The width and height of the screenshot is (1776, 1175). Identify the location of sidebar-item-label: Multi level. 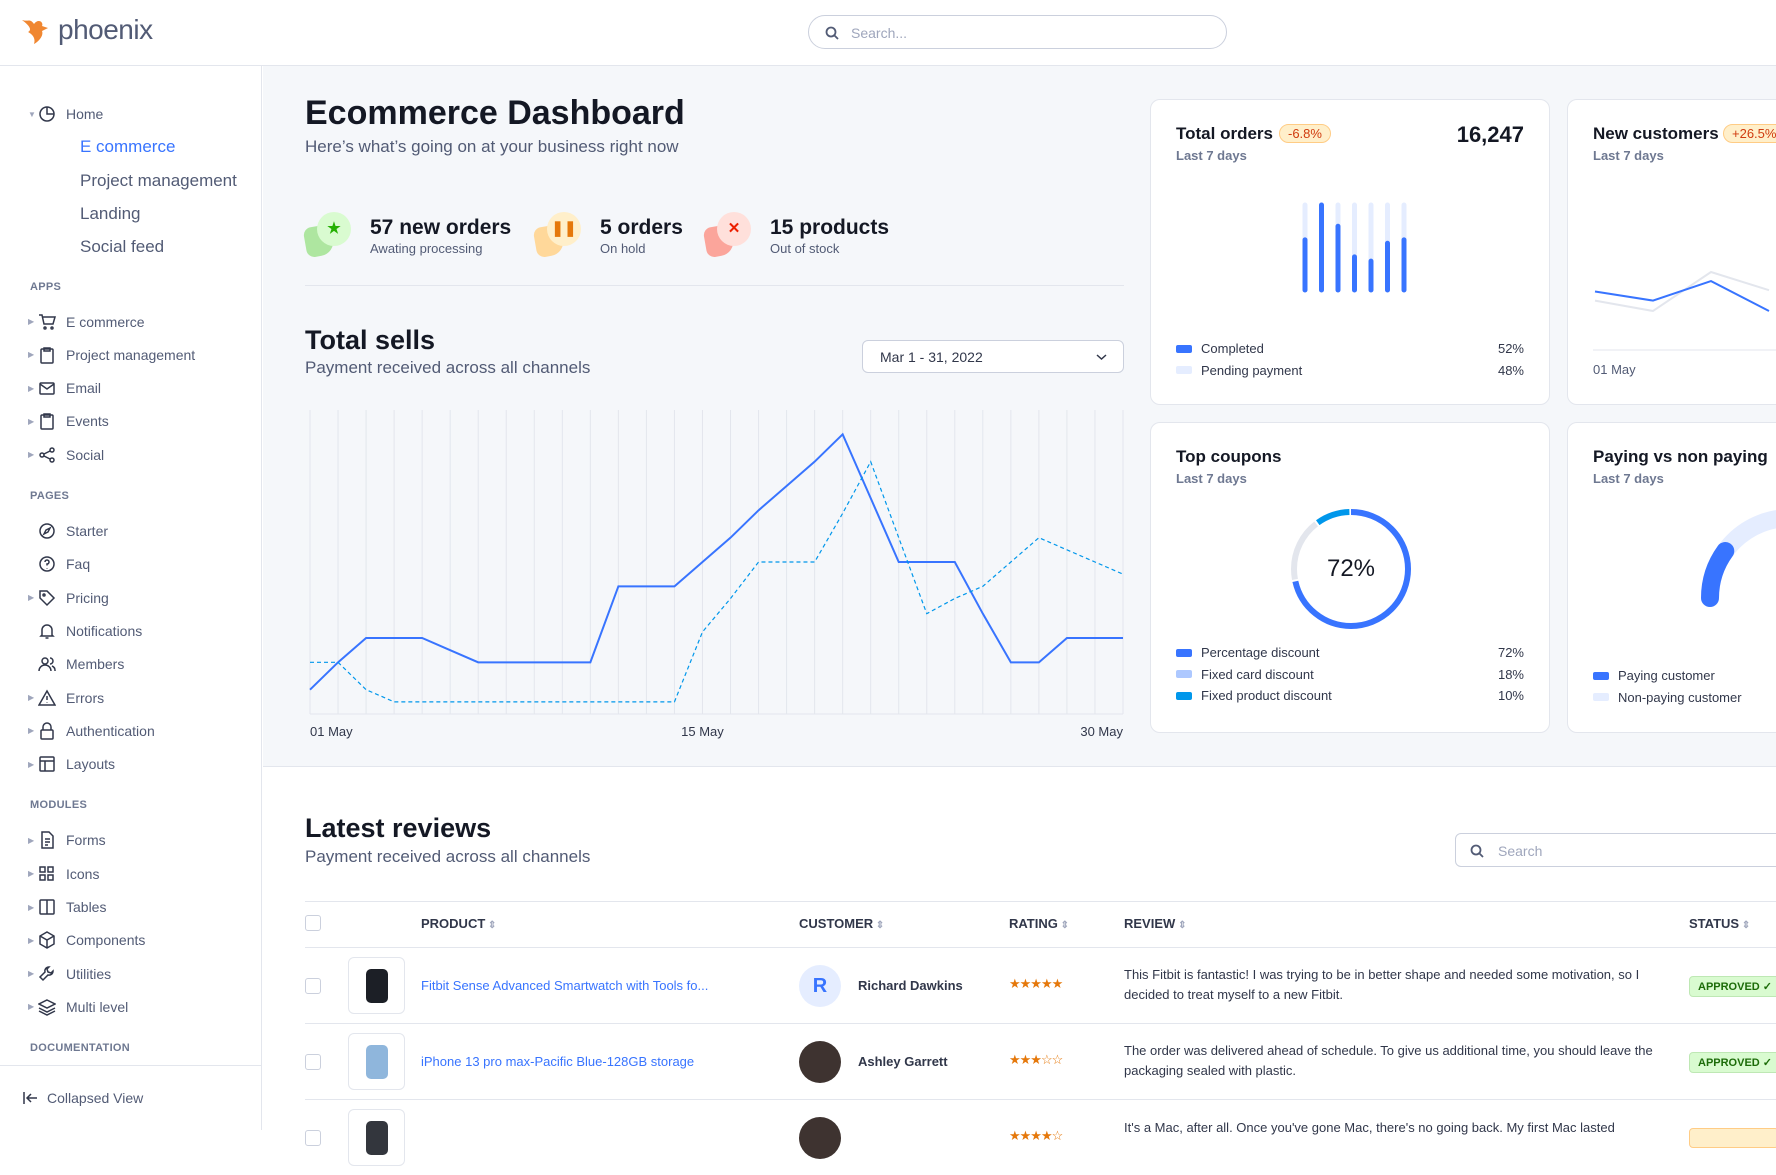
(97, 1006).